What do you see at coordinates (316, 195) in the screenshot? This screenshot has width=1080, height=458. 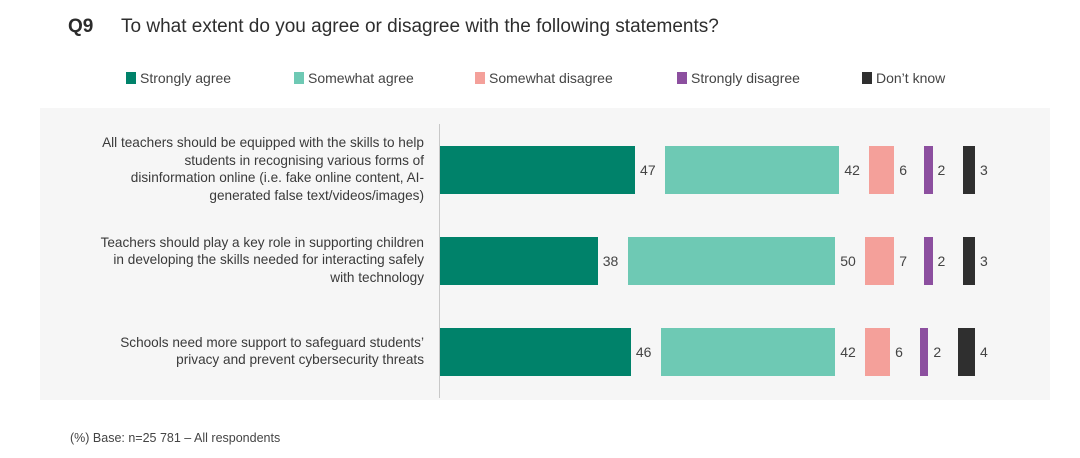 I see `row-label-line: generated false text/videos/images)` at bounding box center [316, 195].